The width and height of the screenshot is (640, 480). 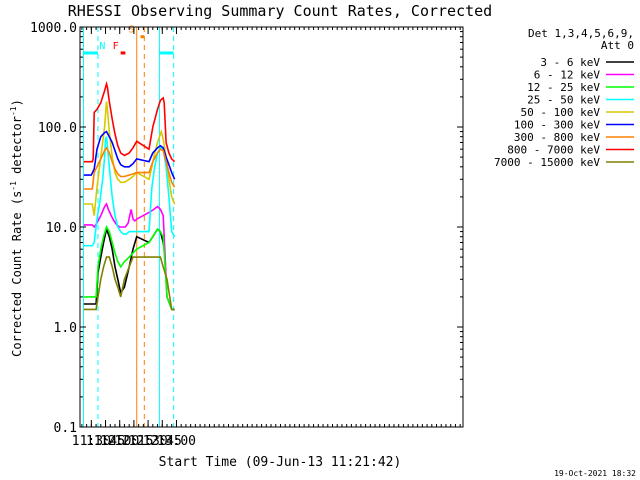 I want to click on legend-label-7: 800 - 7000 keV, so click(x=553, y=150).